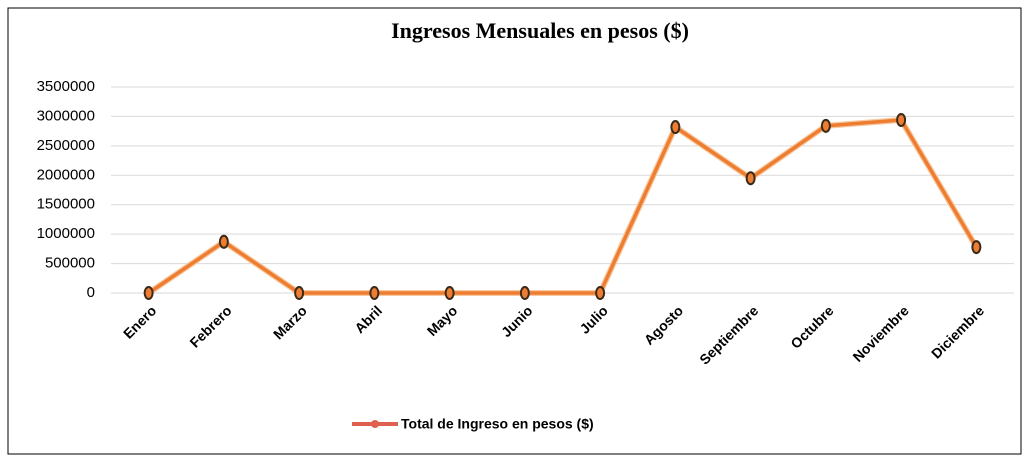  Describe the element at coordinates (375, 424) in the screenshot. I see `legend-marker` at that location.